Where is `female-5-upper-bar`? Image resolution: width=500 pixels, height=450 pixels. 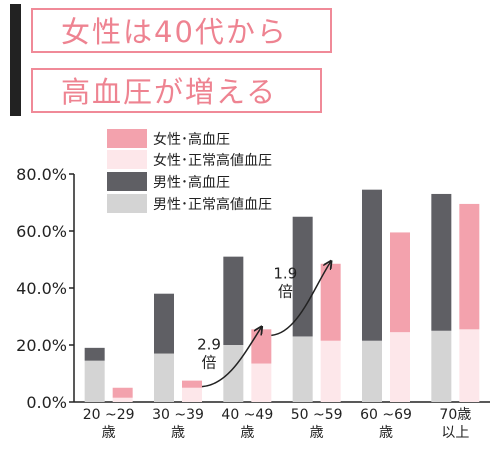
female-5-upper-bar is located at coordinates (469, 266).